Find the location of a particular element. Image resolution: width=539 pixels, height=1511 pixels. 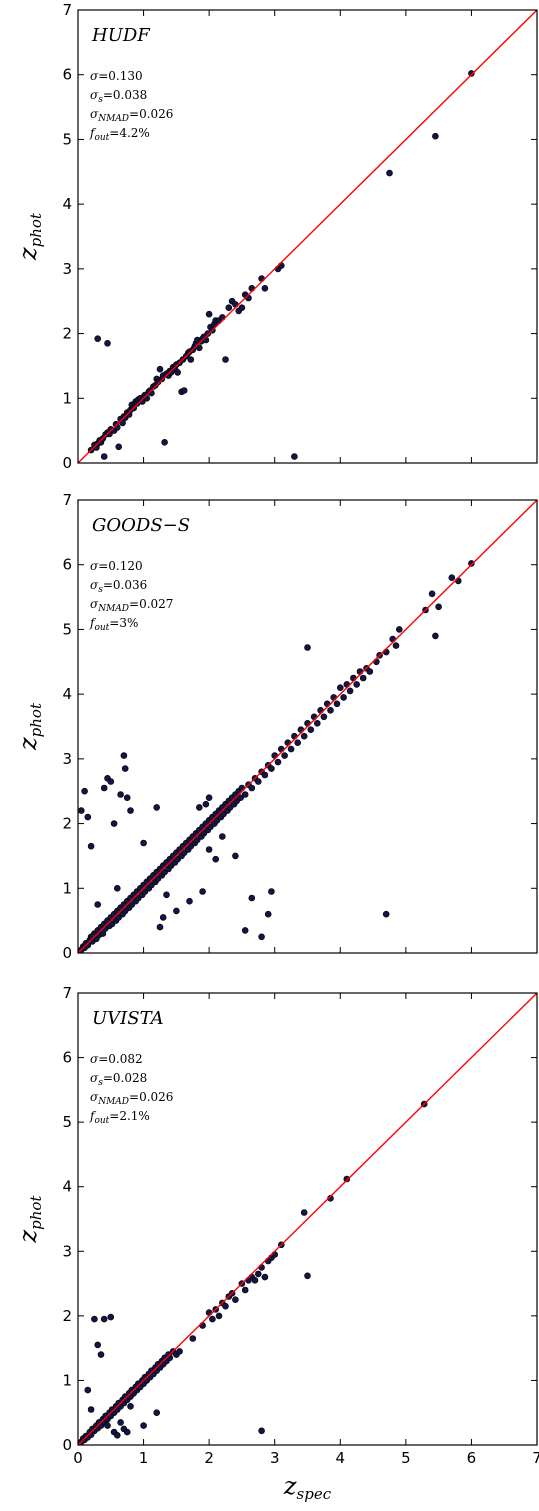

stat-line: σNMAD=0.026 is located at coordinates (131, 115).